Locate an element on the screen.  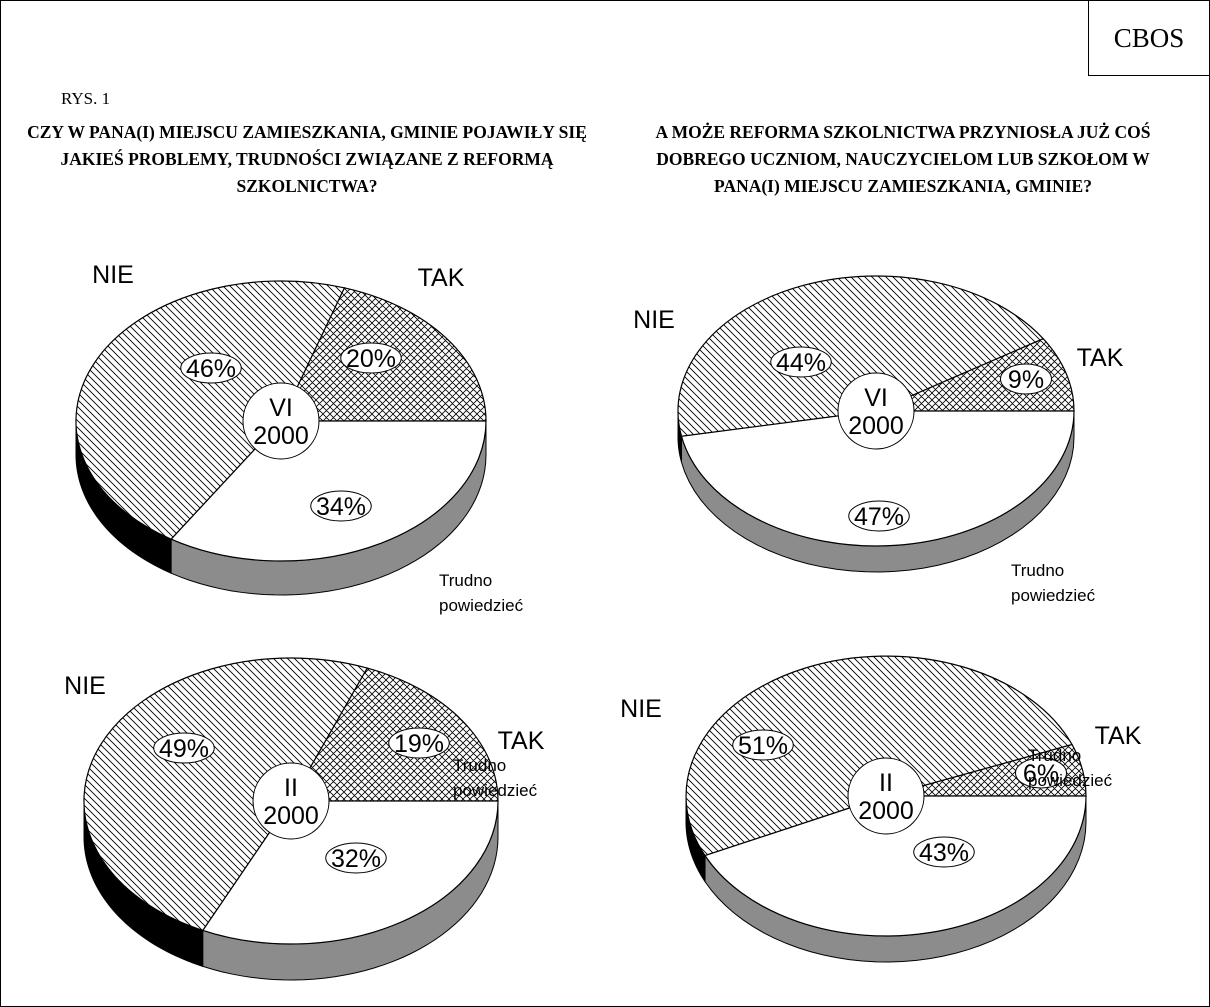
percent-label-tp: 43% is located at coordinates (944, 853).